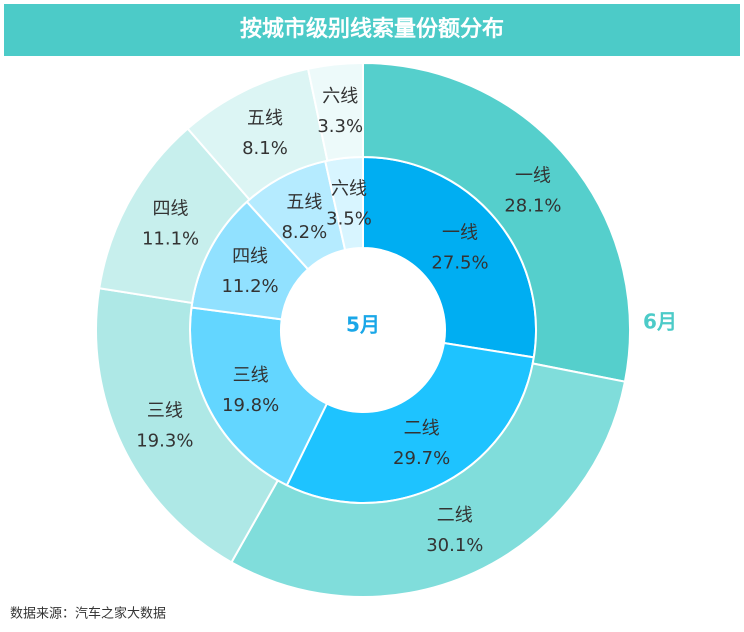  What do you see at coordinates (265, 148) in the screenshot?
I see `slice-value: 8.1%` at bounding box center [265, 148].